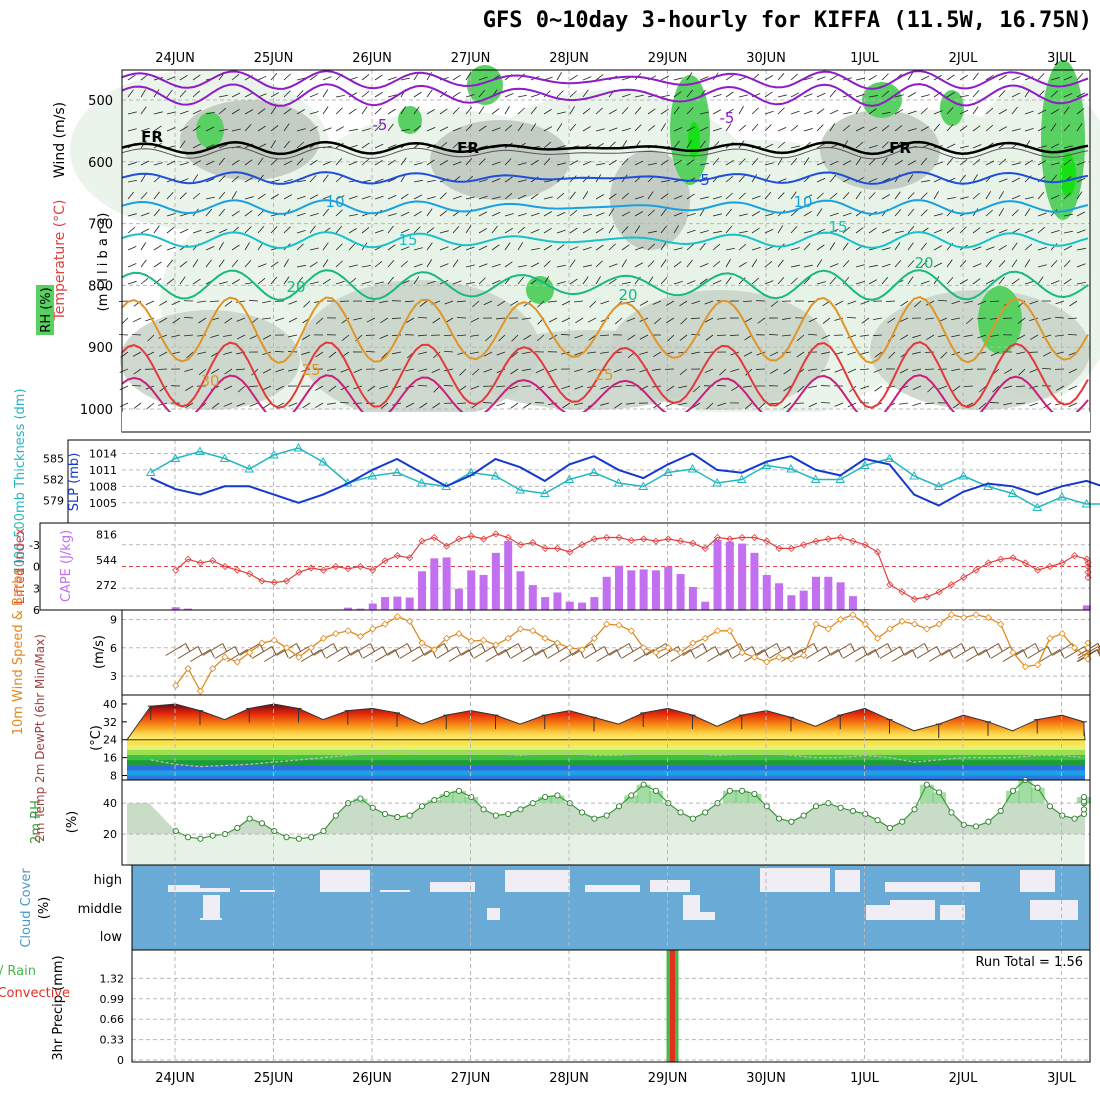  I want to click on thickness-line, so click(625, 478).